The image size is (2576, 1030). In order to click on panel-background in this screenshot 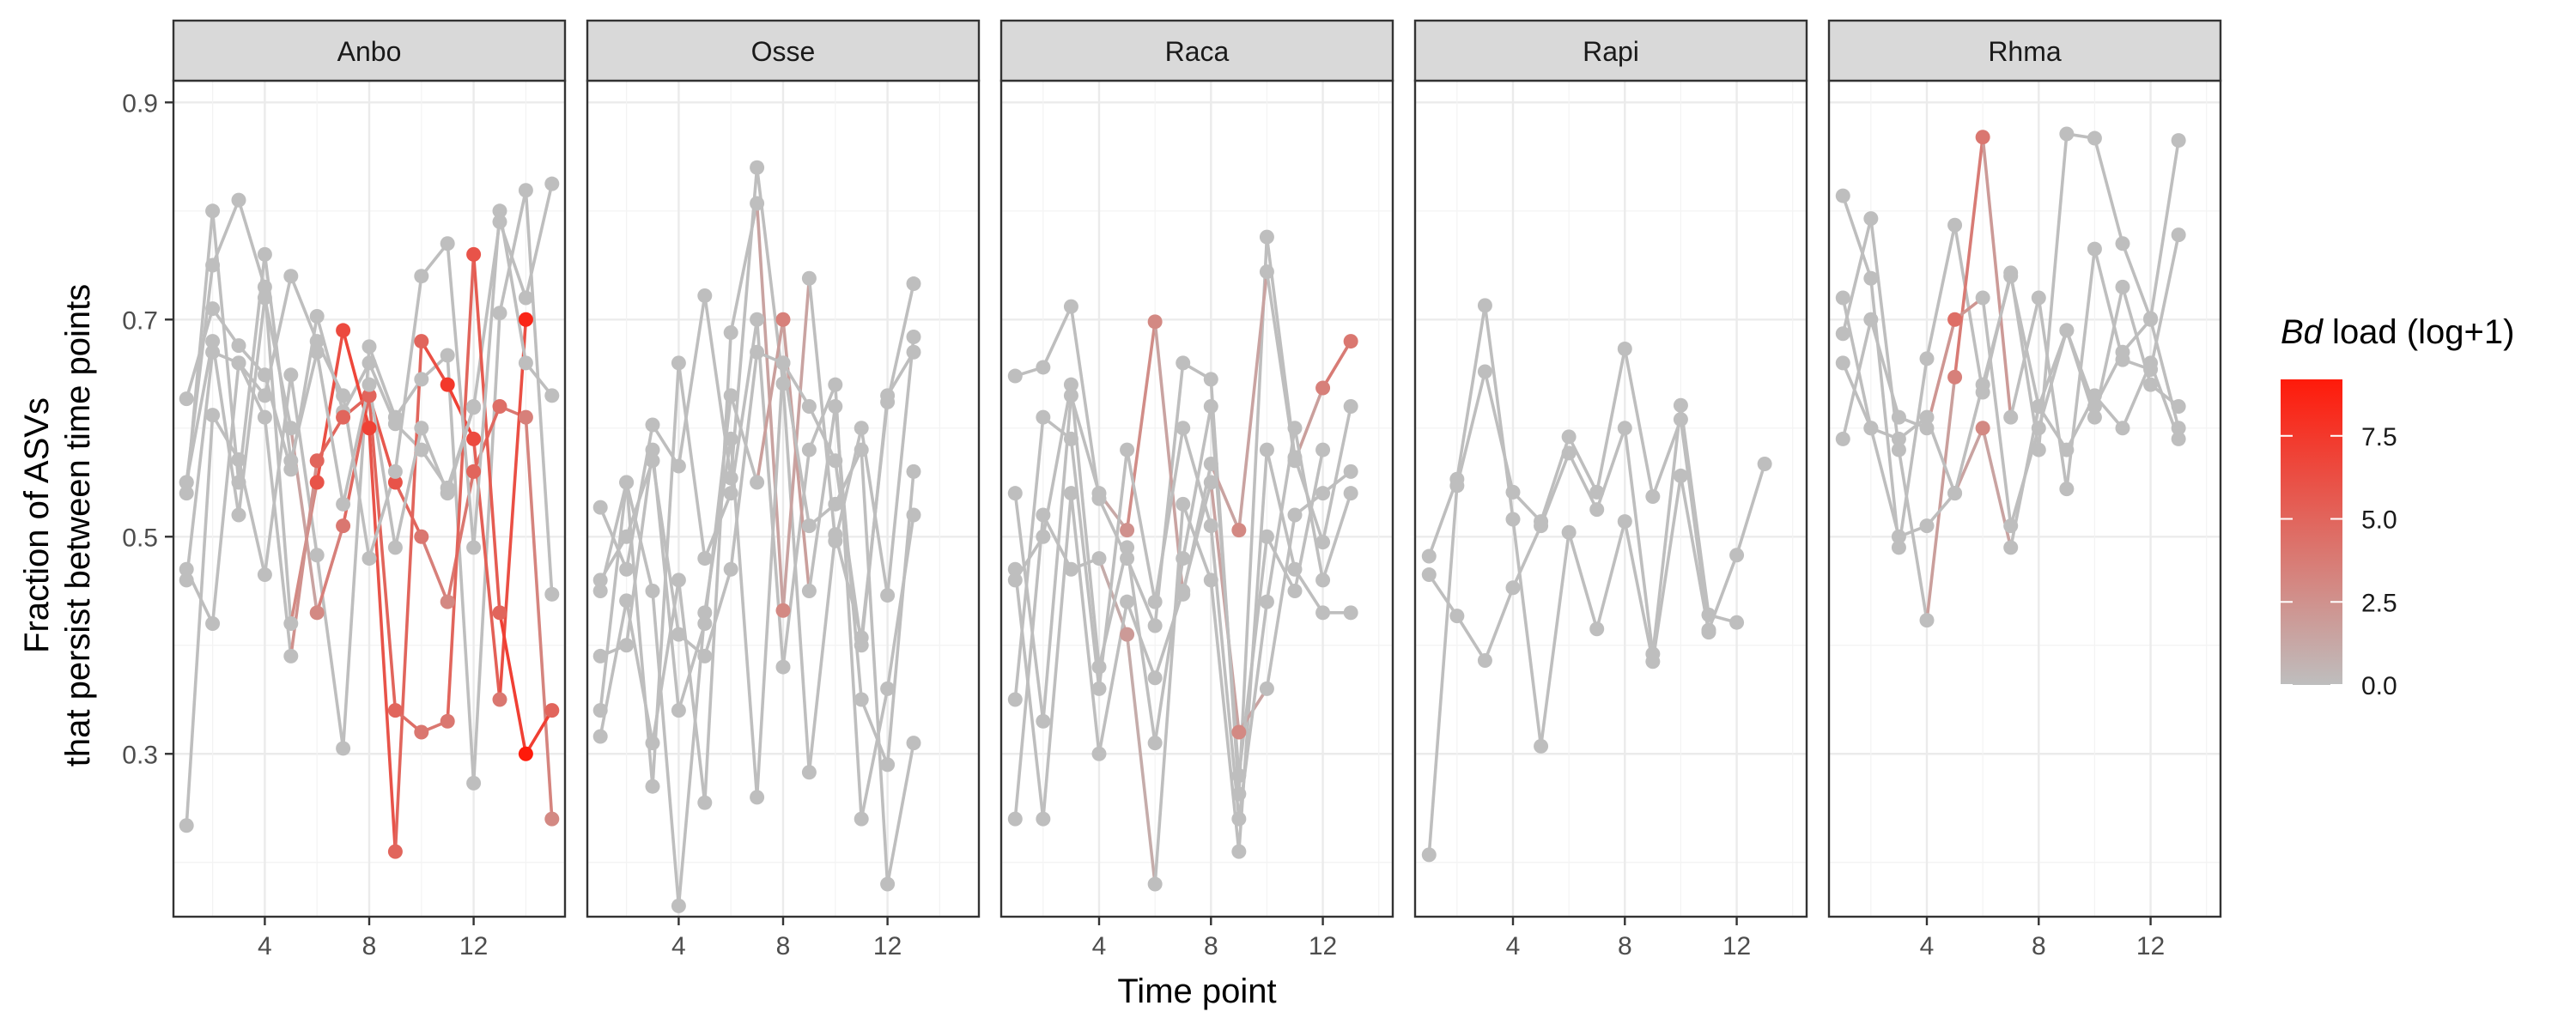, I will do `click(1611, 499)`.